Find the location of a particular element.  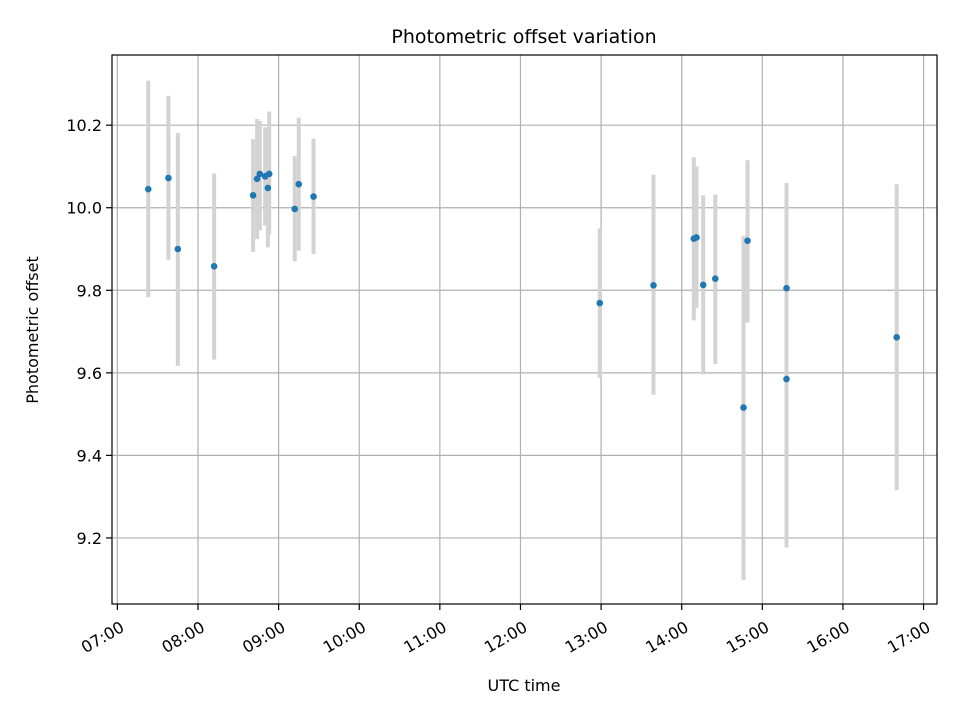

y-tick-label: 10.0 is located at coordinates (84, 208).